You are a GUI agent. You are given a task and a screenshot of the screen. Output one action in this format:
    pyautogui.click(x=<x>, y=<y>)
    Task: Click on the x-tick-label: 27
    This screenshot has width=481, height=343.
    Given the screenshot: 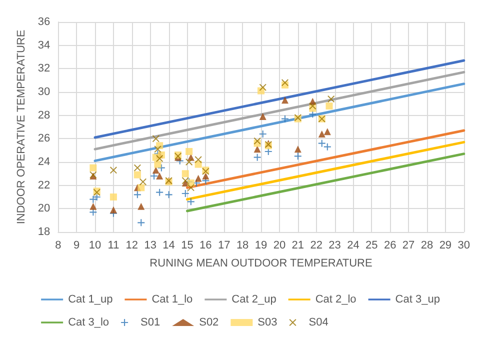 What is the action you would take?
    pyautogui.click(x=408, y=246)
    